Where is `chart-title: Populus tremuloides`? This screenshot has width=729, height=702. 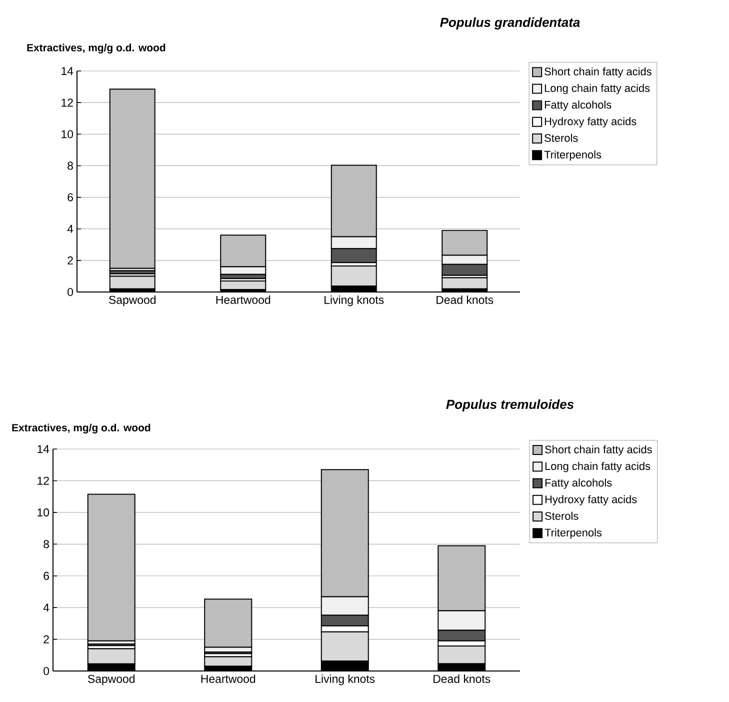
chart-title: Populus tremuloides is located at coordinates (510, 405).